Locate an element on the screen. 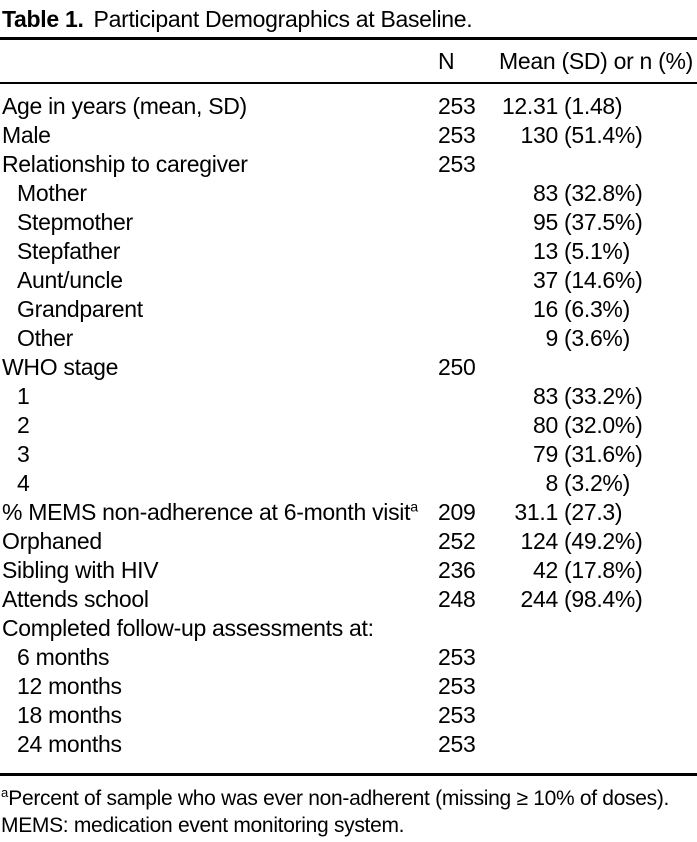  row-value-number: 130 is located at coordinates (539, 135).